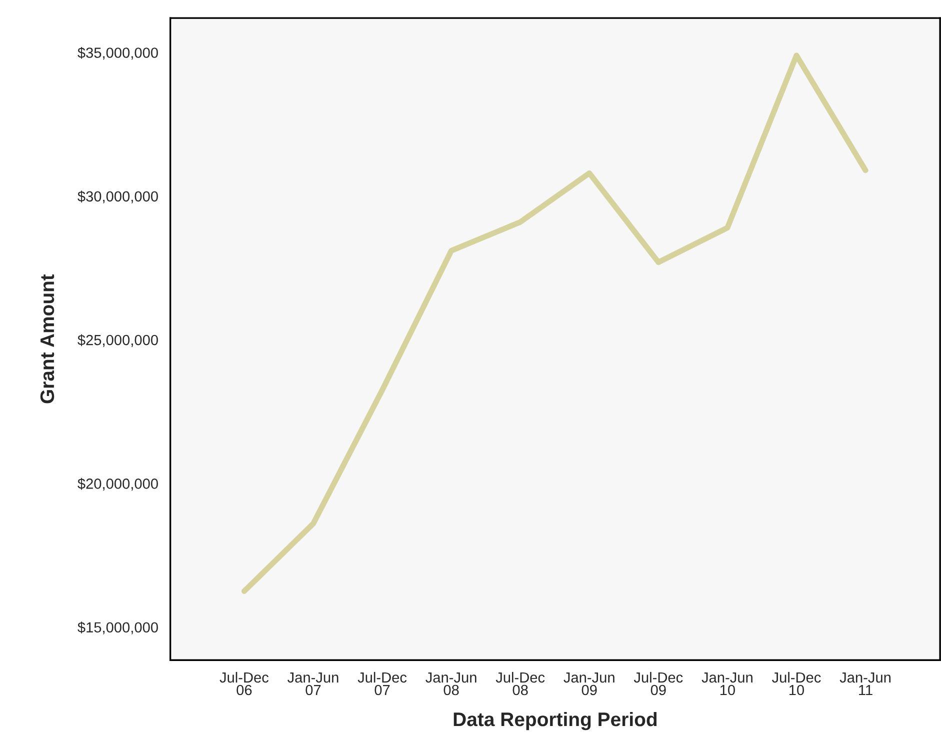 The image size is (941, 751). I want to click on y-tick-label: $35,000,000, so click(118, 53).